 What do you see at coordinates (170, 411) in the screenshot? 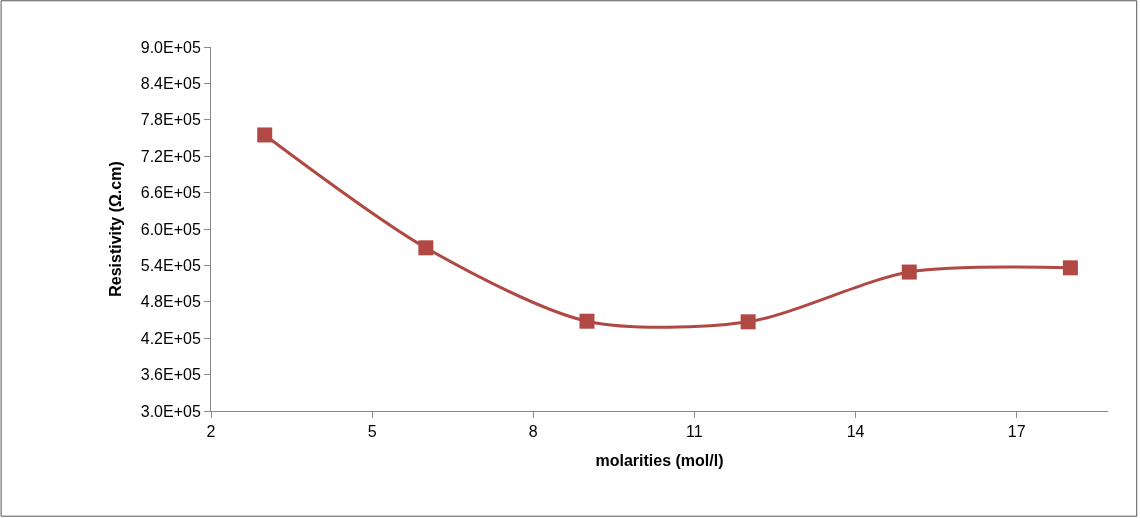
I see `y-tick-label: 3.0E+05` at bounding box center [170, 411].